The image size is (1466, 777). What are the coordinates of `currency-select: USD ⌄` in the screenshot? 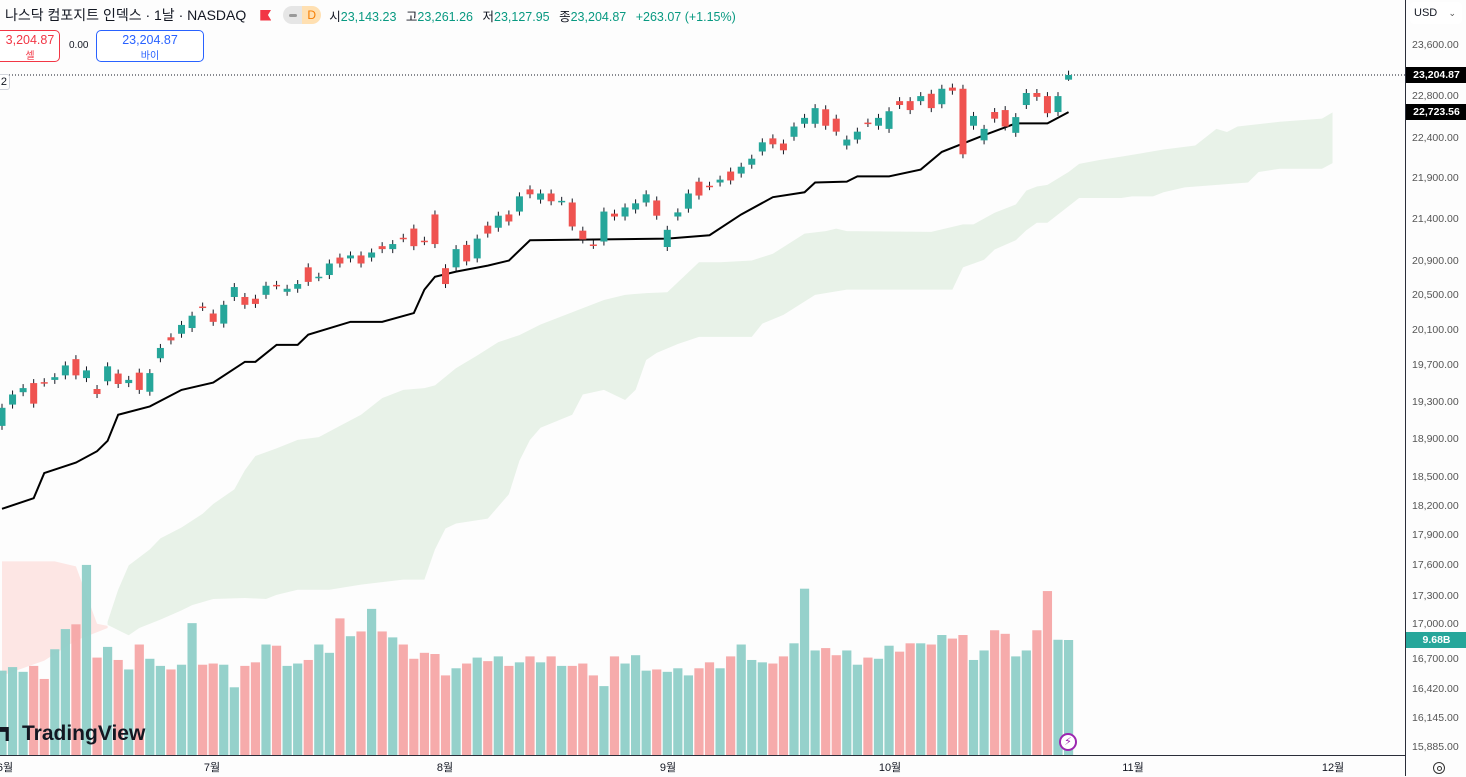 It's located at (1436, 13).